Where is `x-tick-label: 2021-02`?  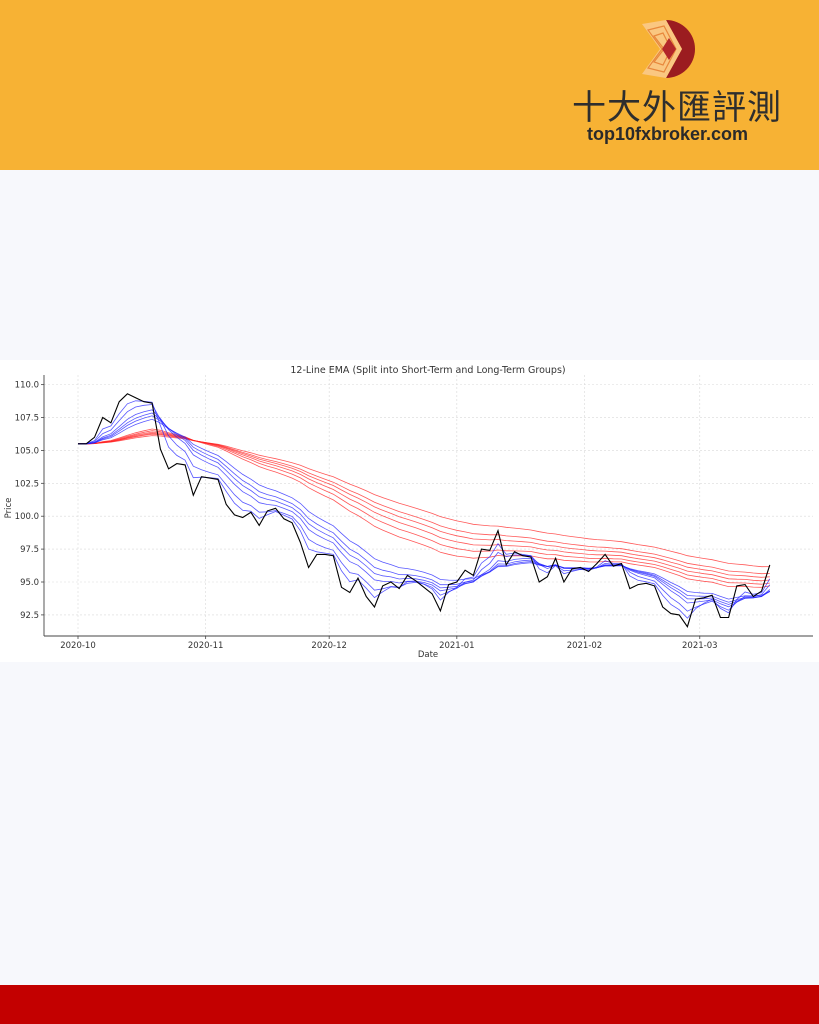
x-tick-label: 2021-02 is located at coordinates (585, 646).